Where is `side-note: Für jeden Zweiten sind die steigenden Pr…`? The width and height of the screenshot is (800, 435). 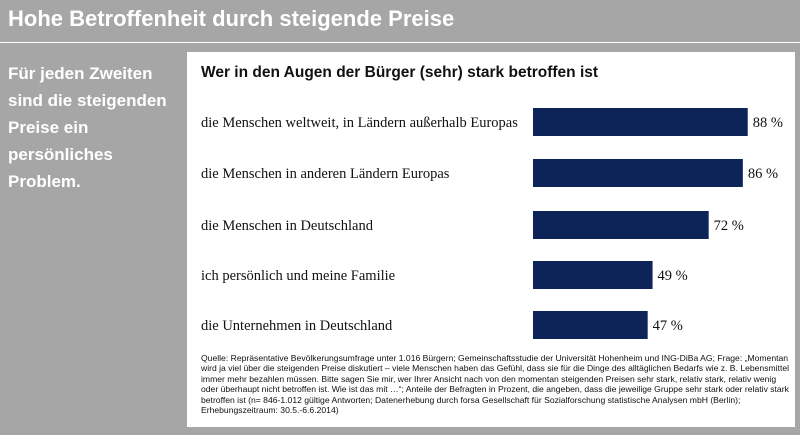
side-note: Für jeden Zweiten sind die steigenden Pr… is located at coordinates (87, 127).